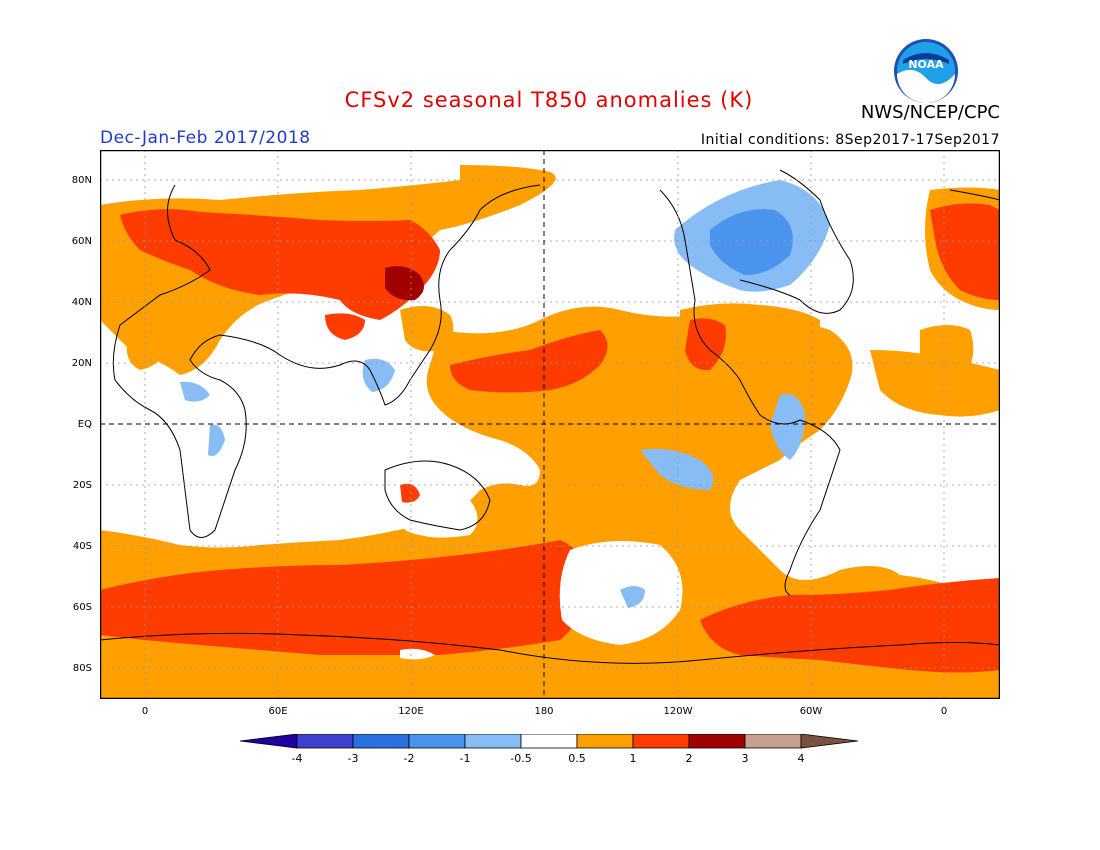 This screenshot has height=850, width=1100. Describe the element at coordinates (82, 607) in the screenshot. I see `lat-label-60s: 60S` at that location.